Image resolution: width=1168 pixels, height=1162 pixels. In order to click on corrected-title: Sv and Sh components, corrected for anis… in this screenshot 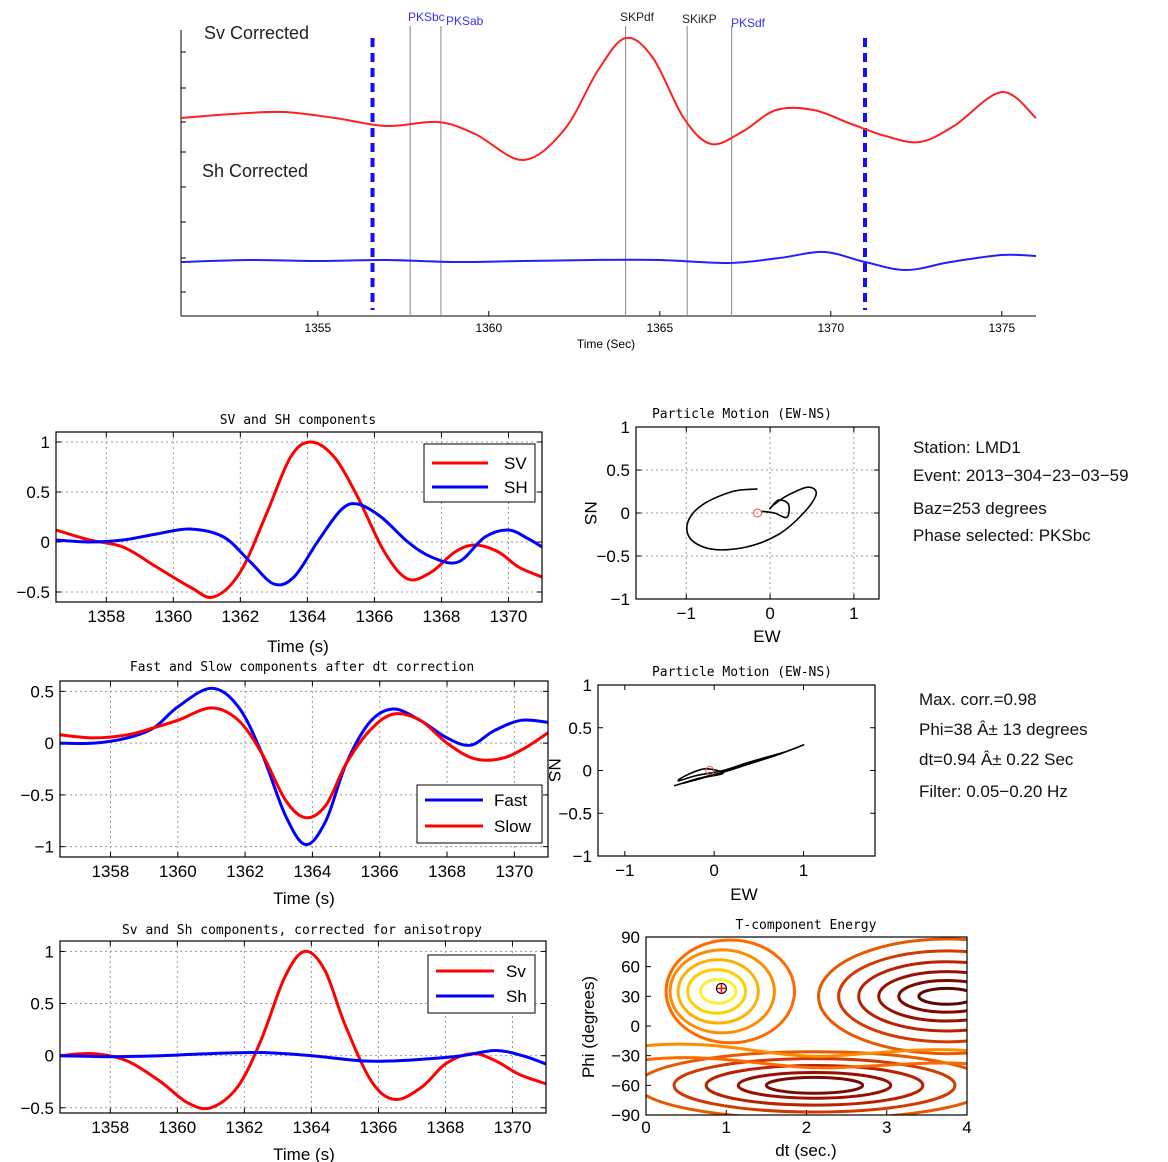, I will do `click(302, 930)`.